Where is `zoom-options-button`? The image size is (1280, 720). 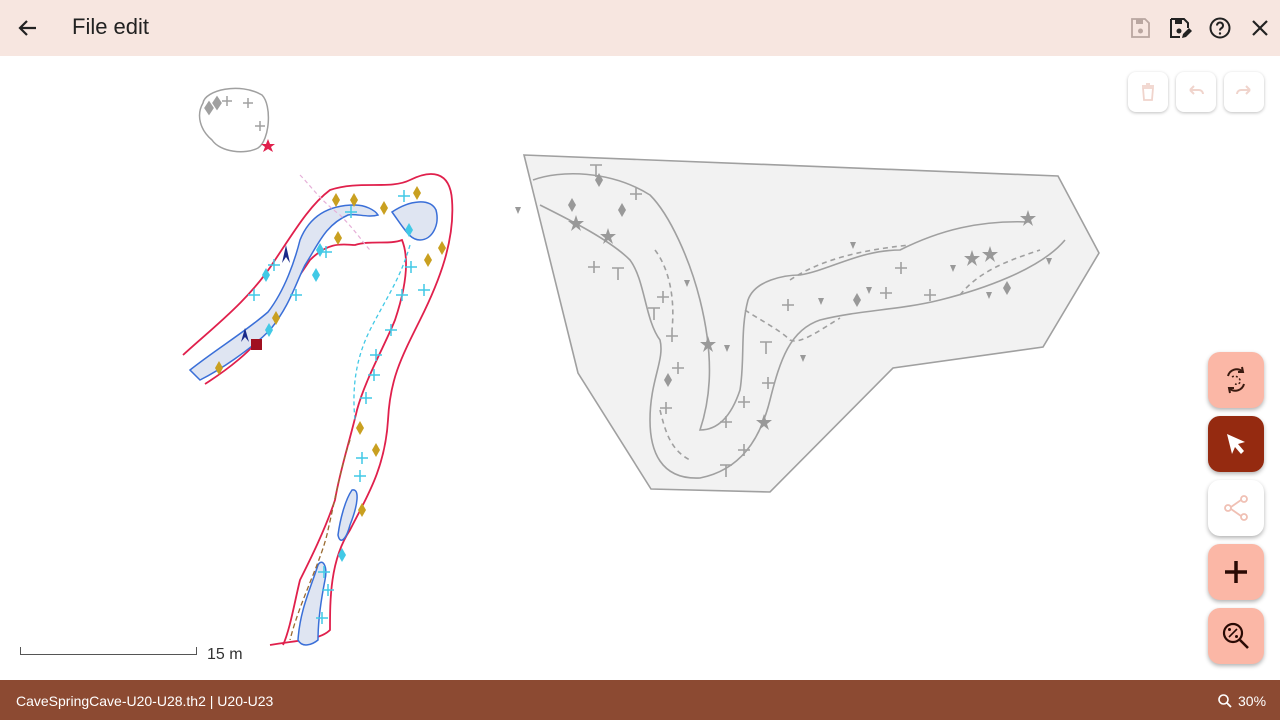
zoom-options-button is located at coordinates (1236, 636).